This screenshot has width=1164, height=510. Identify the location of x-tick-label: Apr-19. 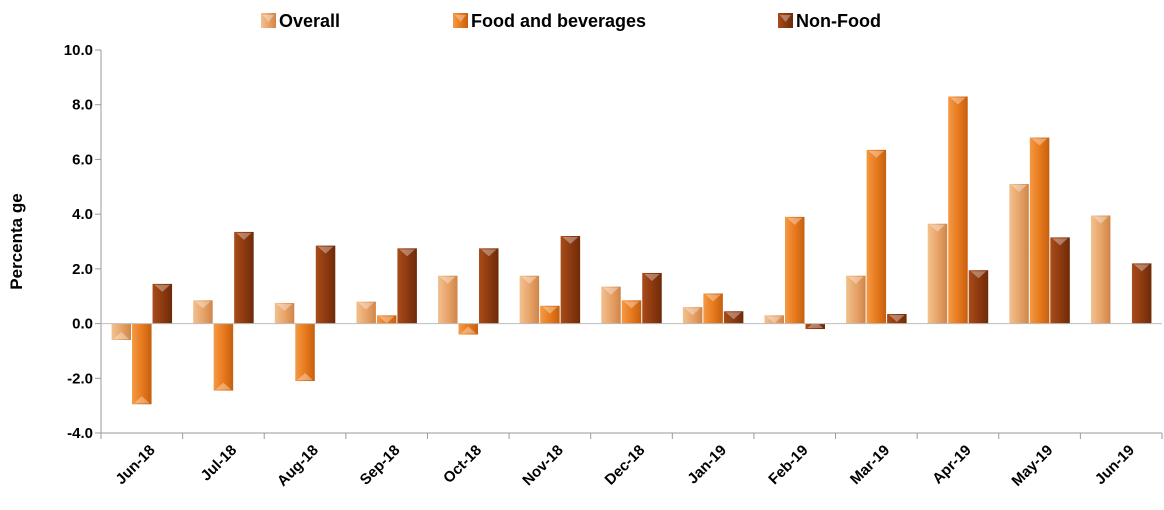
(952, 465).